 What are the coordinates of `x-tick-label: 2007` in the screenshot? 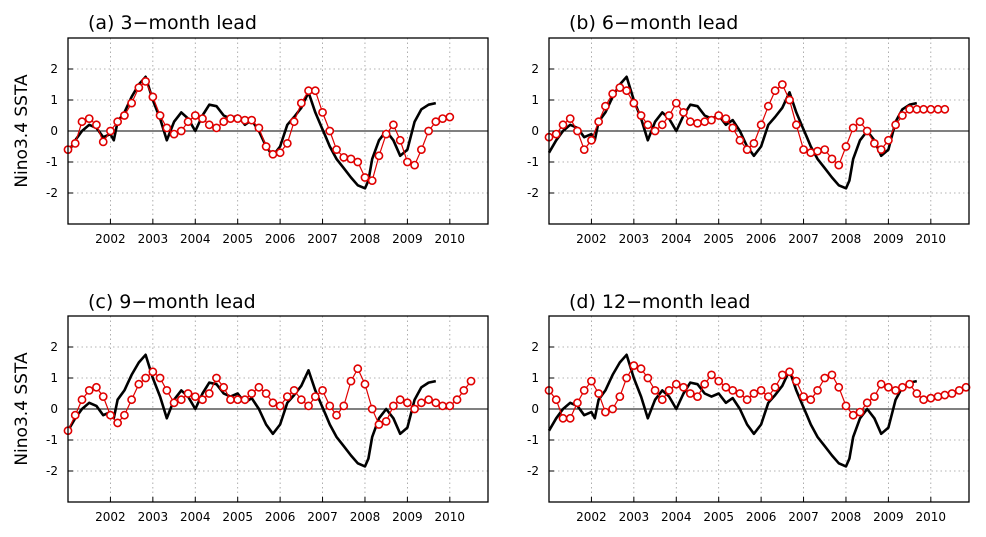 It's located at (803, 517).